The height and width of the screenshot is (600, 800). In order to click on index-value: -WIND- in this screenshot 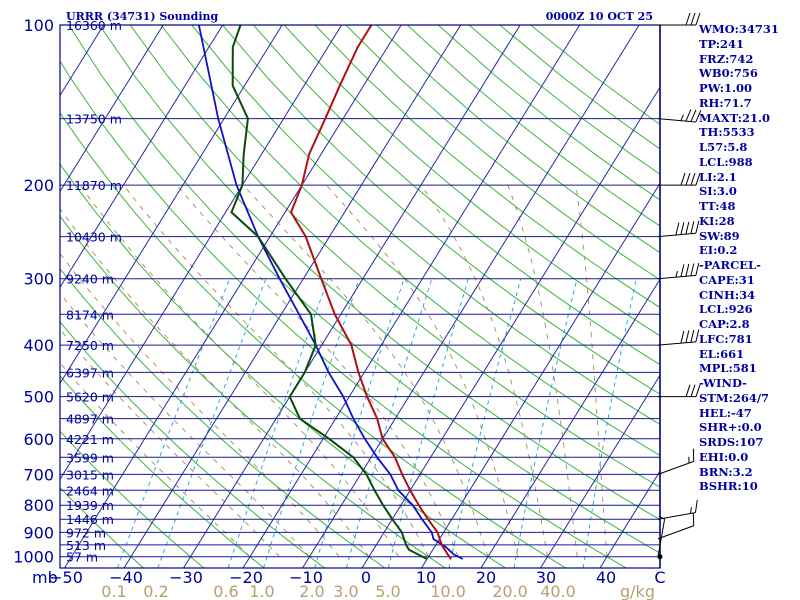, I will do `click(723, 383)`.